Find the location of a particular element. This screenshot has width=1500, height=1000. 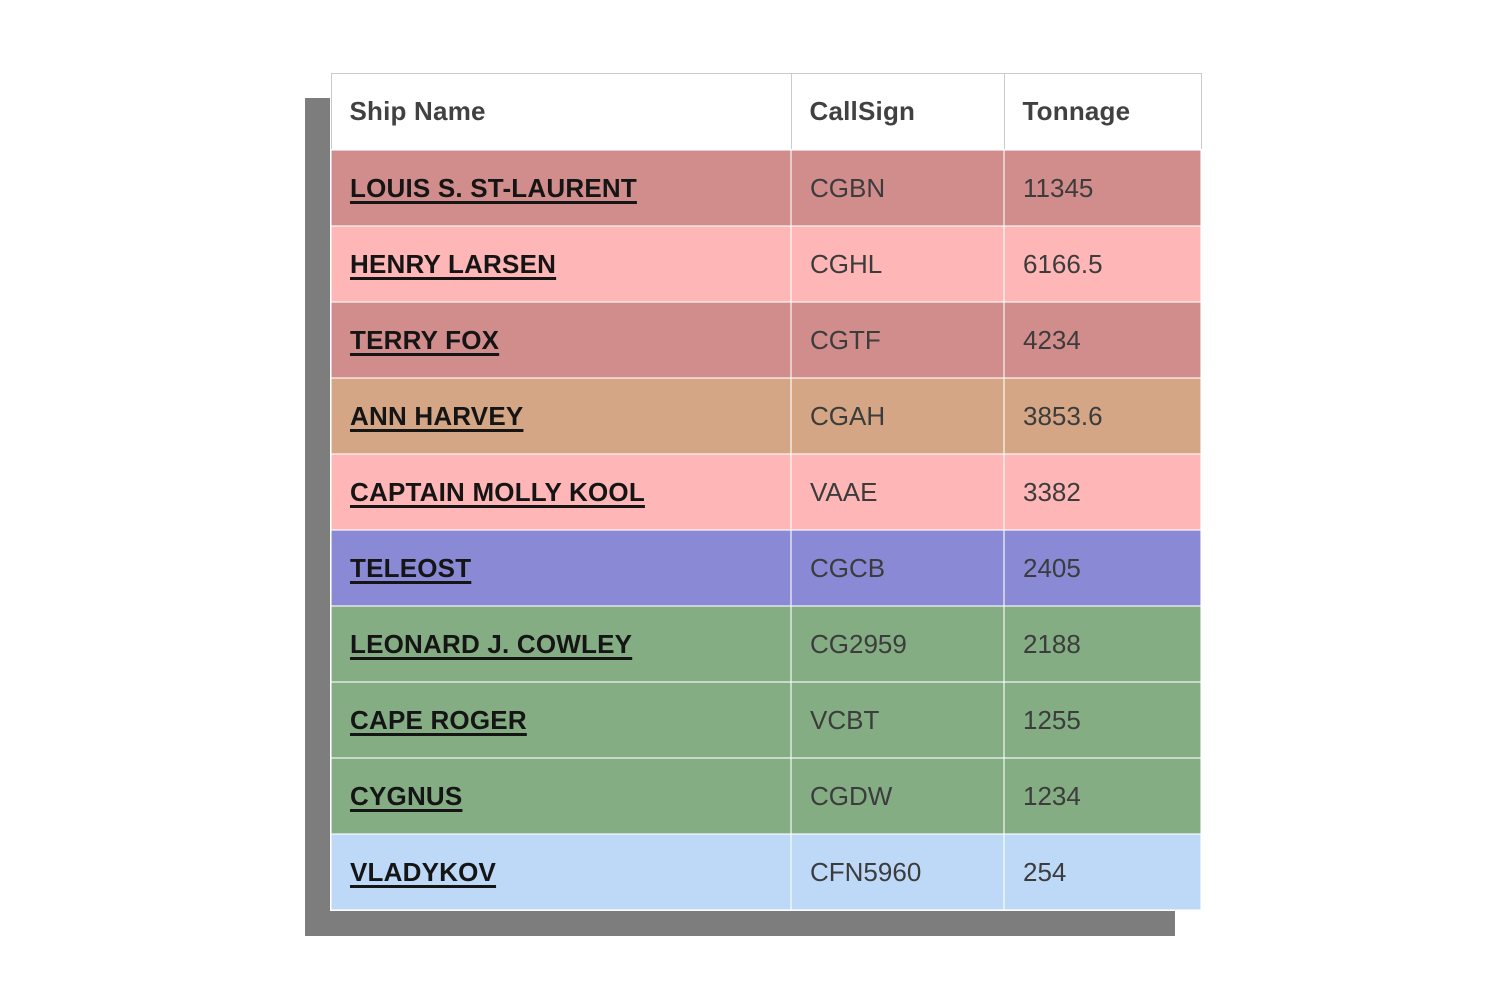

tonnage-cell: 2405 is located at coordinates (1102, 568).